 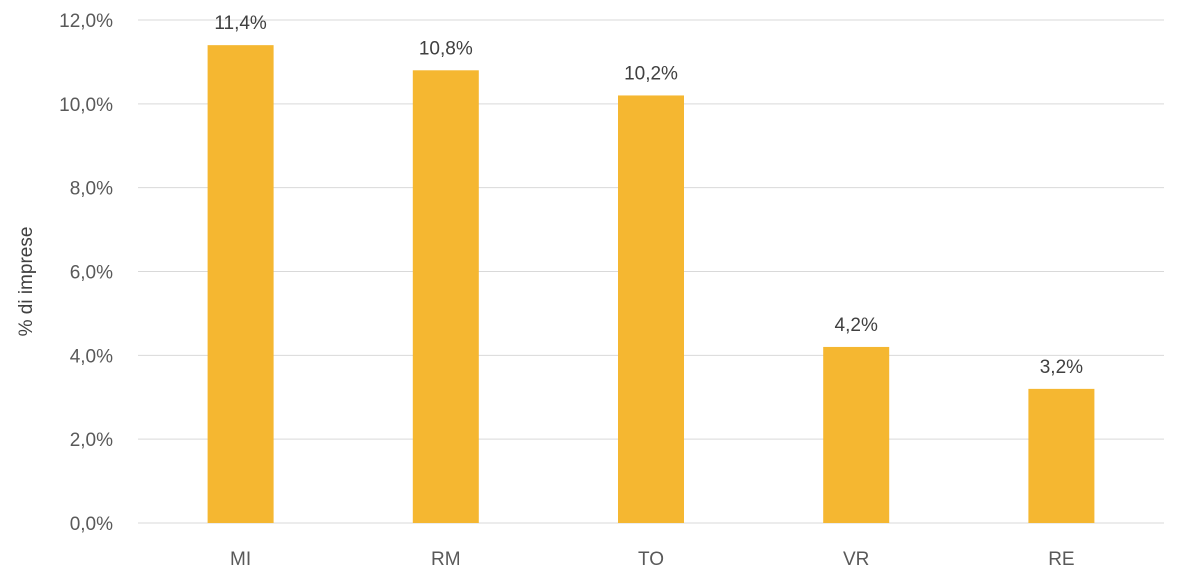 What do you see at coordinates (1061, 367) in the screenshot?
I see `data-label-re: 3,2%` at bounding box center [1061, 367].